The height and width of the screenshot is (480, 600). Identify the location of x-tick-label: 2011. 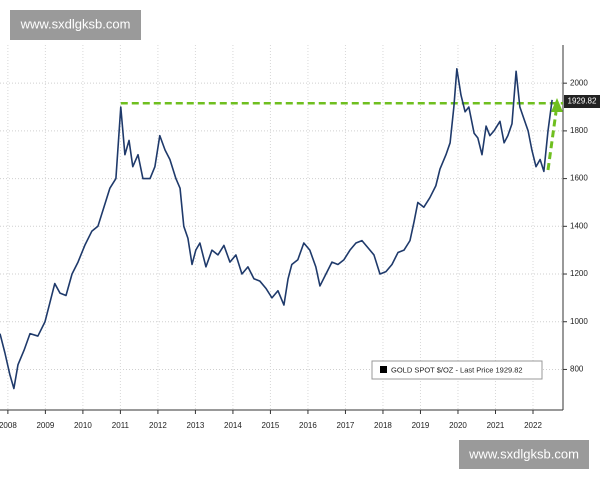
(121, 425).